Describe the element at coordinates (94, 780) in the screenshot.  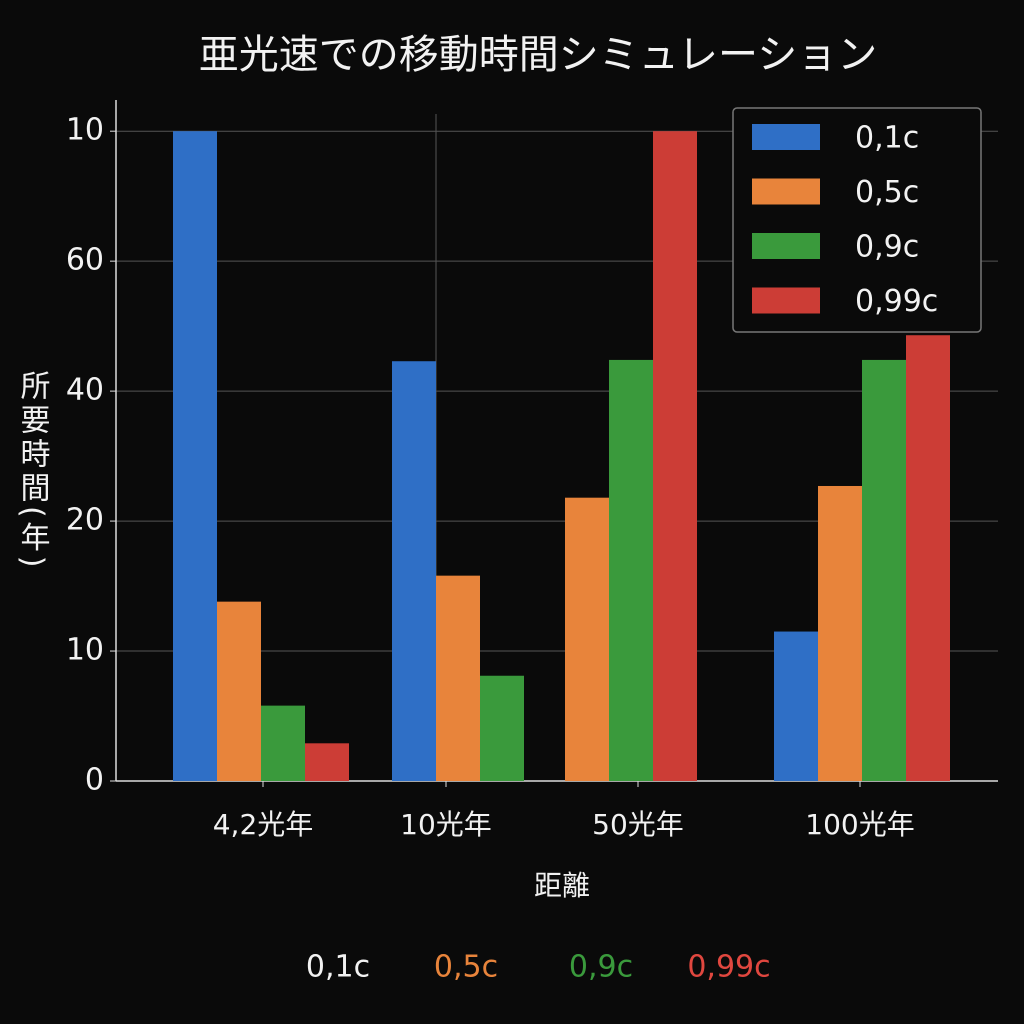
I see `y-tick-label: 0` at that location.